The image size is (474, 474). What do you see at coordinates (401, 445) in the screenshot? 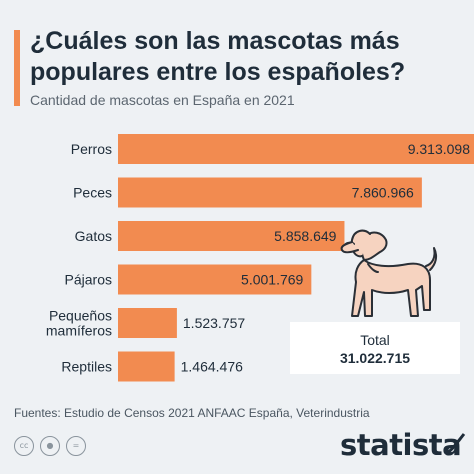
I see `statista-logo: statista` at bounding box center [401, 445].